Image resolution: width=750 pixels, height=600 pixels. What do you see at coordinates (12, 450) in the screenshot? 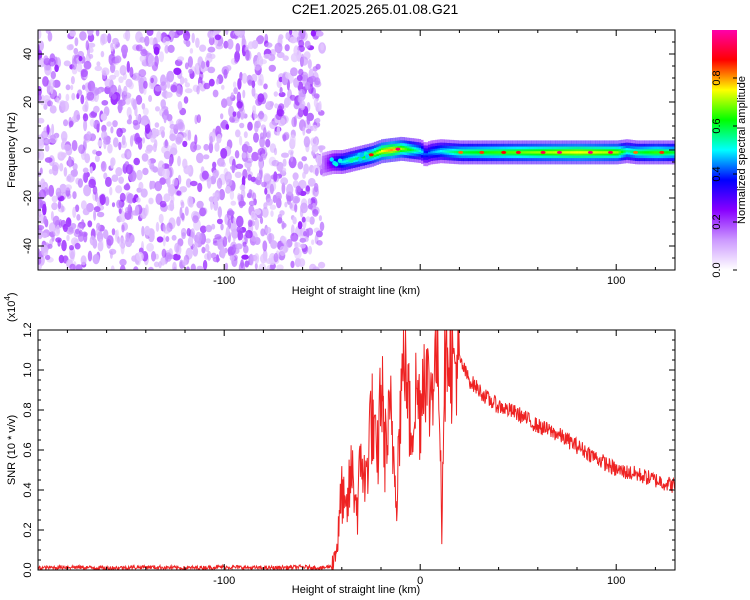
I see `snr-y-axis-label: SNR (10 * v/v)` at bounding box center [12, 450].